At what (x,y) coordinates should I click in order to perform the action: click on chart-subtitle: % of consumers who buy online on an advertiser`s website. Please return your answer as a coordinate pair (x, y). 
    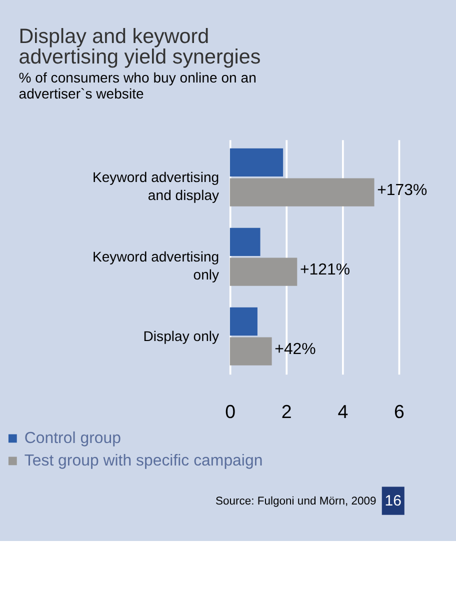
    Looking at the image, I should click on (137, 85).